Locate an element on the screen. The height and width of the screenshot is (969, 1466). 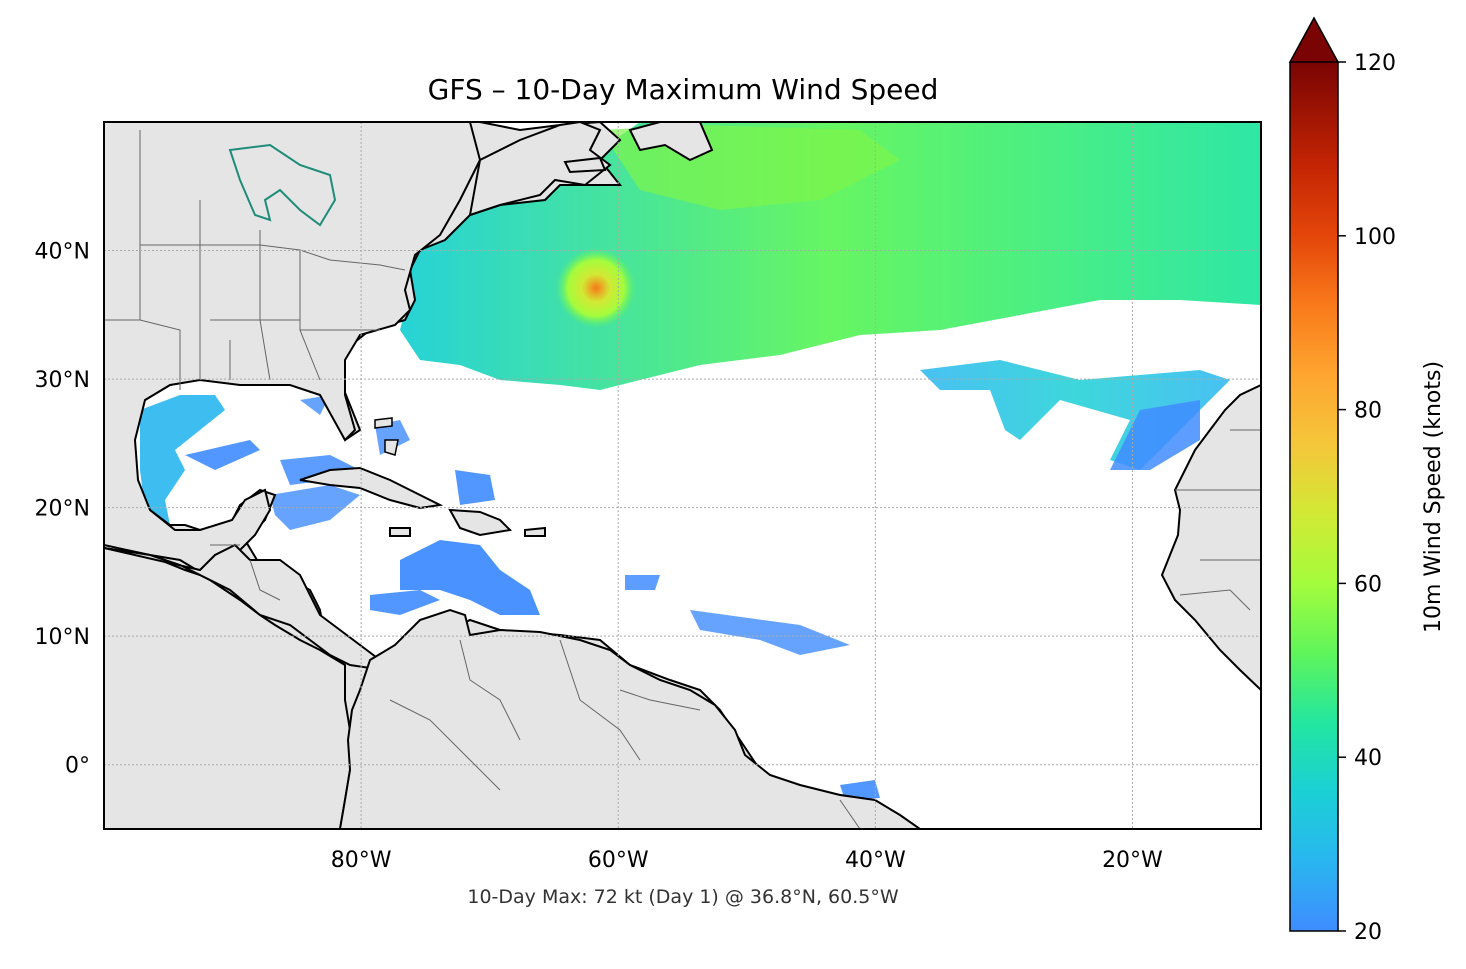
eastern-patch is located at coordinates (1155, 435).